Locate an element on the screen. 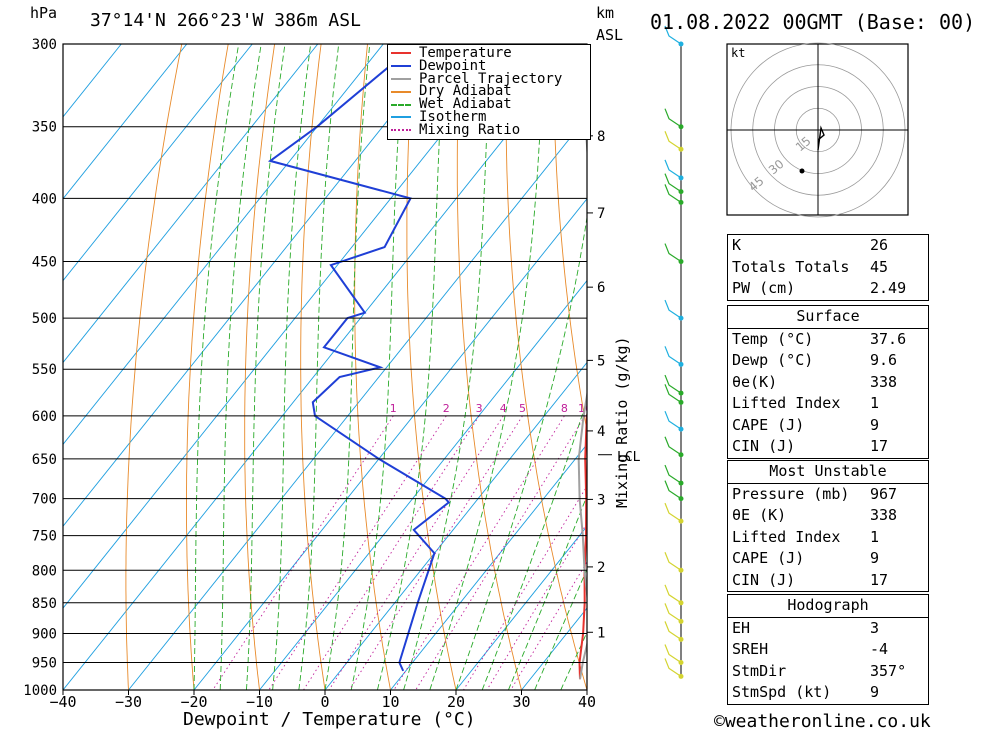 This screenshot has width=1000, height=733. datetime-label: 01.08.2022 00GMT (Base: 00) is located at coordinates (813, 22).